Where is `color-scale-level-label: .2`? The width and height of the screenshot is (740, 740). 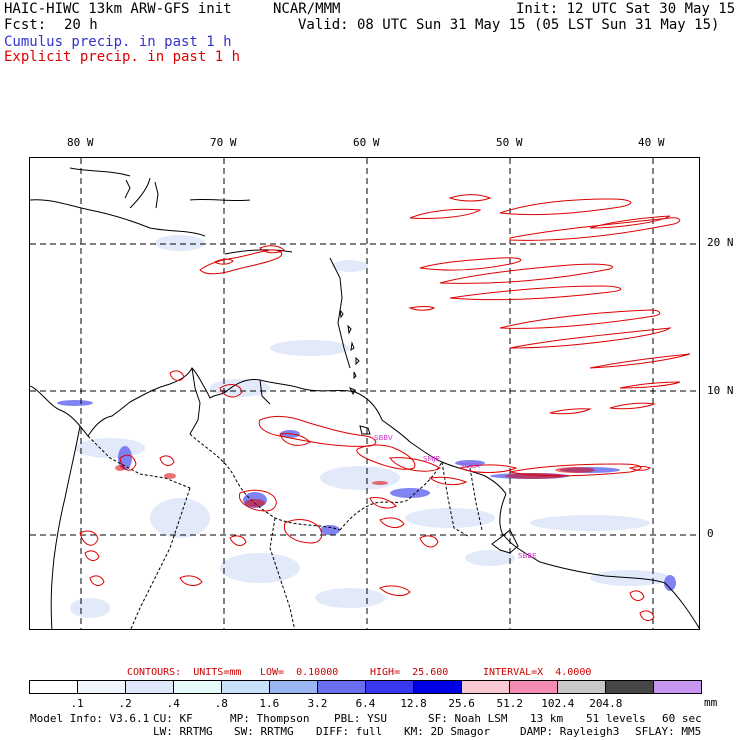 color-scale-level-label: .2 is located at coordinates (125, 703).